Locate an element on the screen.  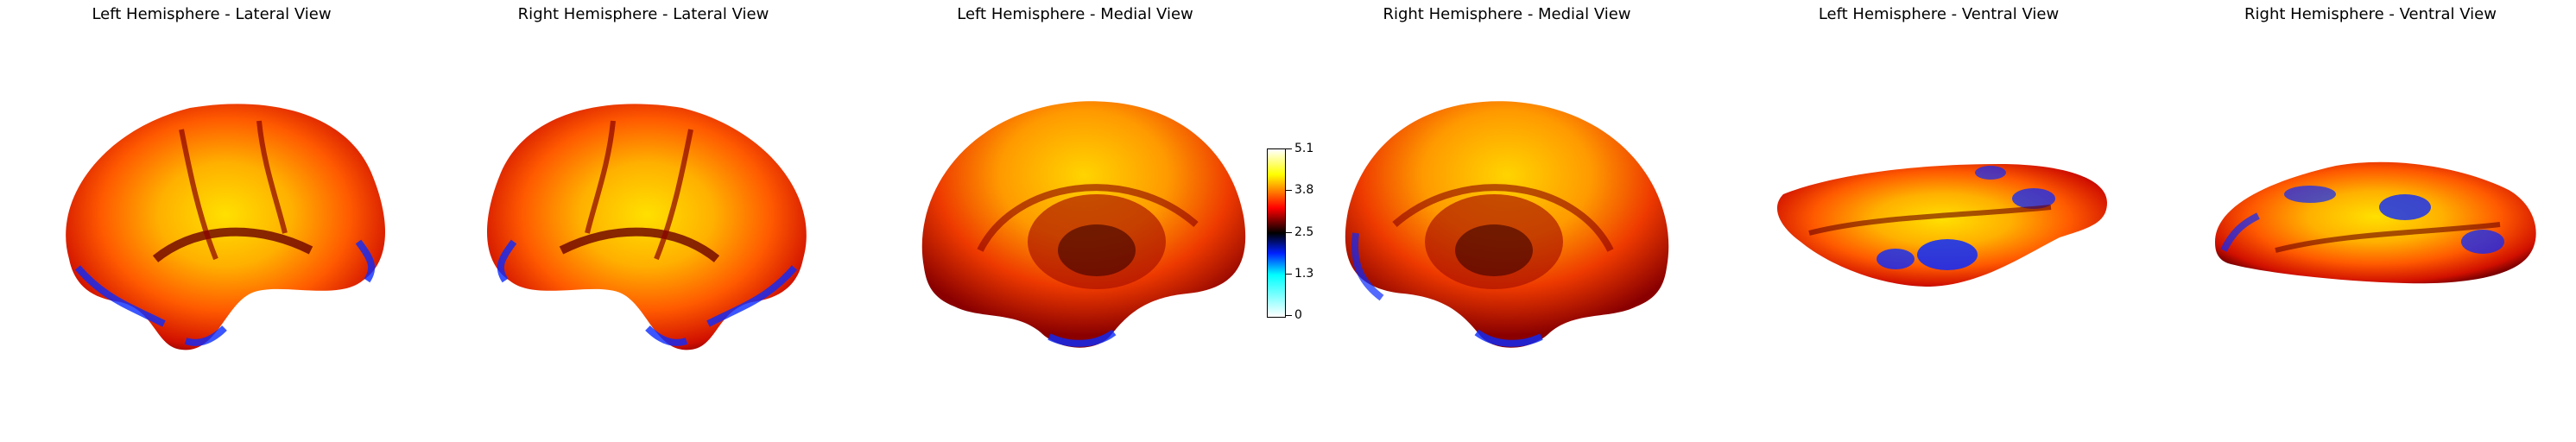
panel-title-left-lateral: Left Hemisphere - Lateral View is located at coordinates (212, 14).